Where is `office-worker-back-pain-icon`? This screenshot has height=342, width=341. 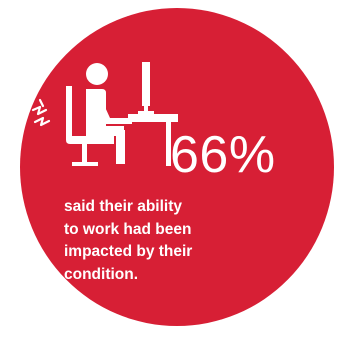
office-worker-back-pain-icon is located at coordinates (104, 114).